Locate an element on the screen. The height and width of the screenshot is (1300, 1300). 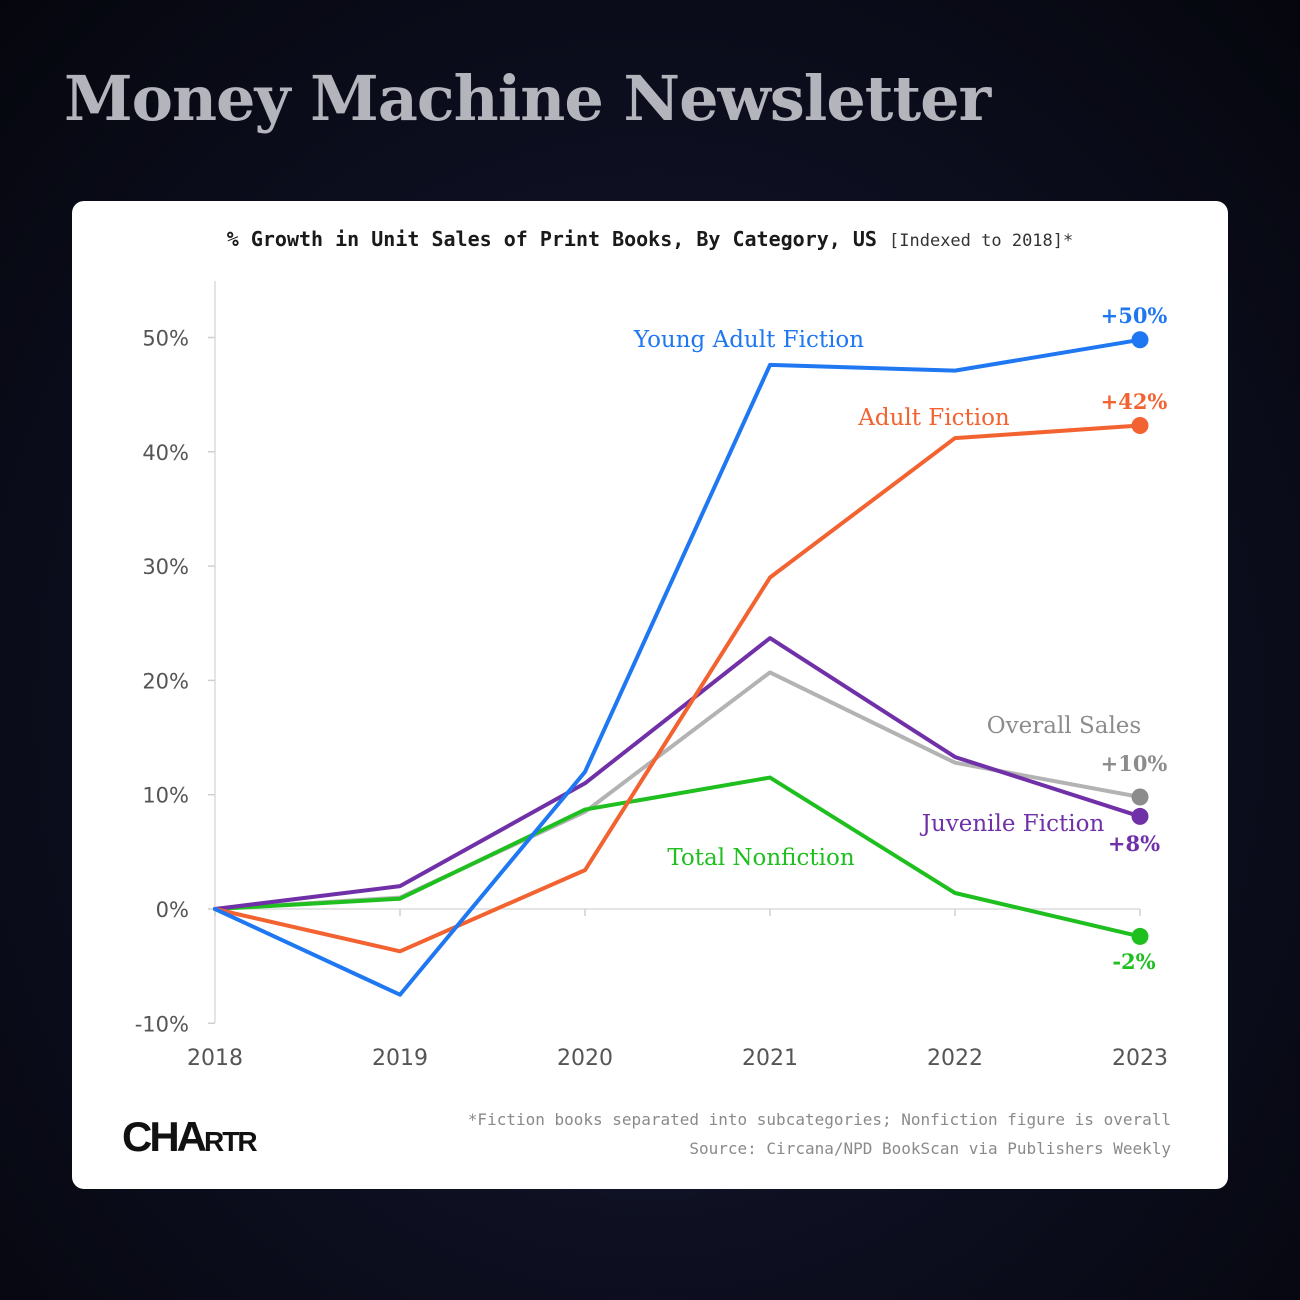
x-tick-label: 2021 is located at coordinates (770, 1058).